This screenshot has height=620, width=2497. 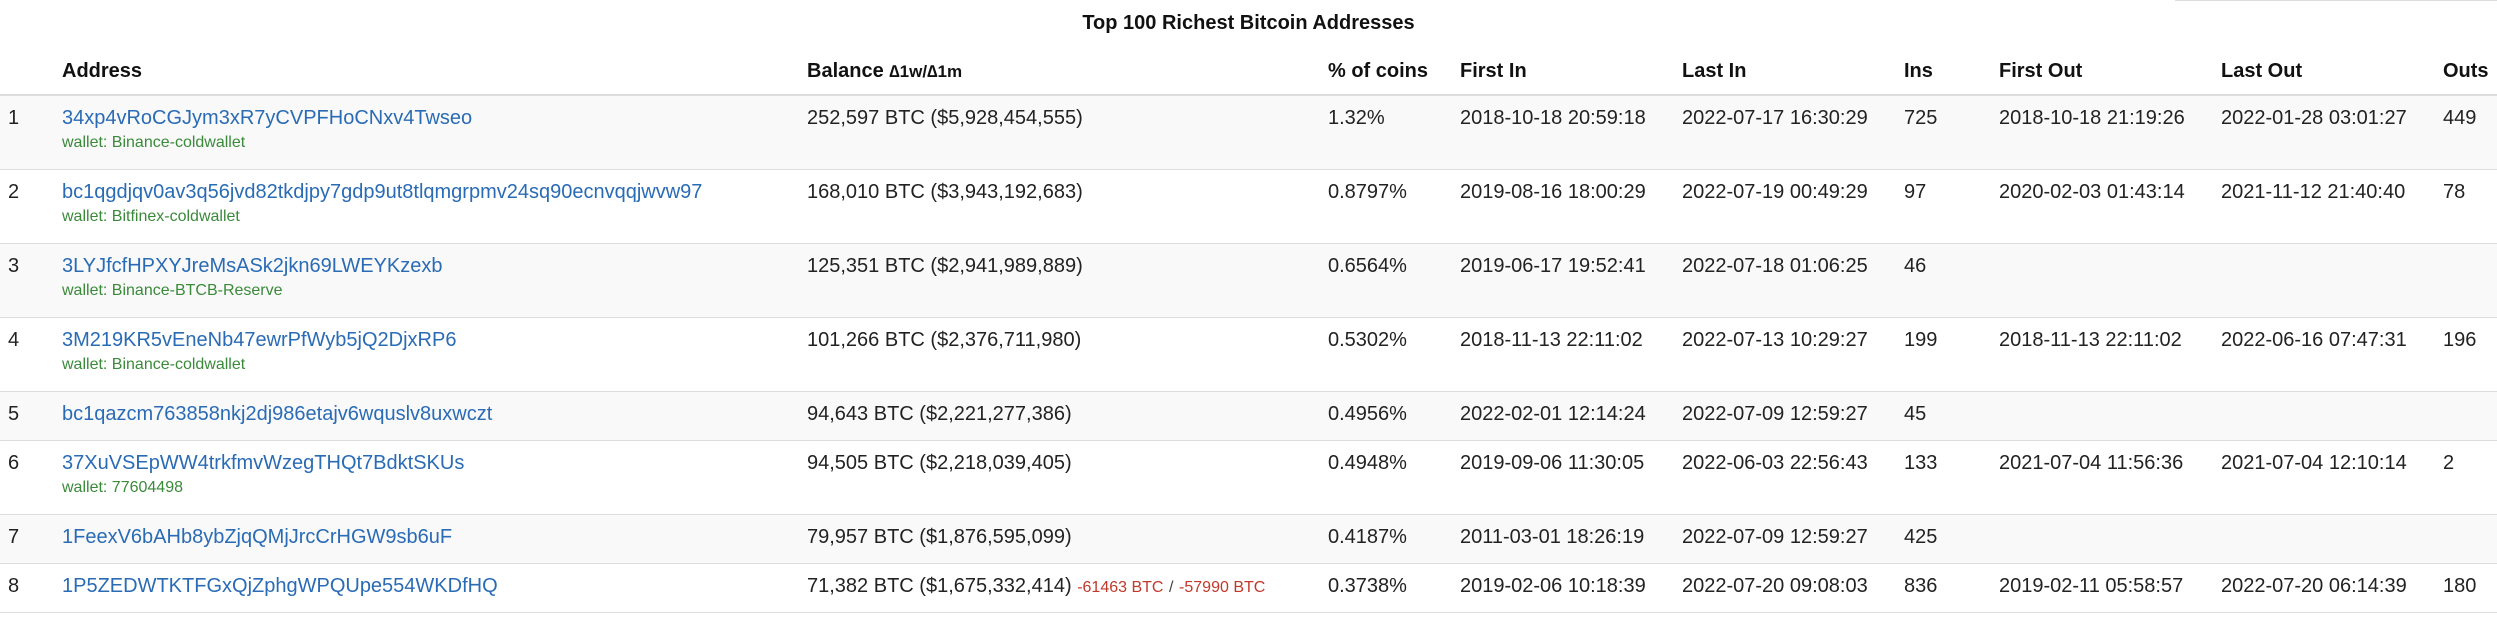 I want to click on balance-value: 252,597 BTC ($5,928,454,555), so click(x=945, y=118).